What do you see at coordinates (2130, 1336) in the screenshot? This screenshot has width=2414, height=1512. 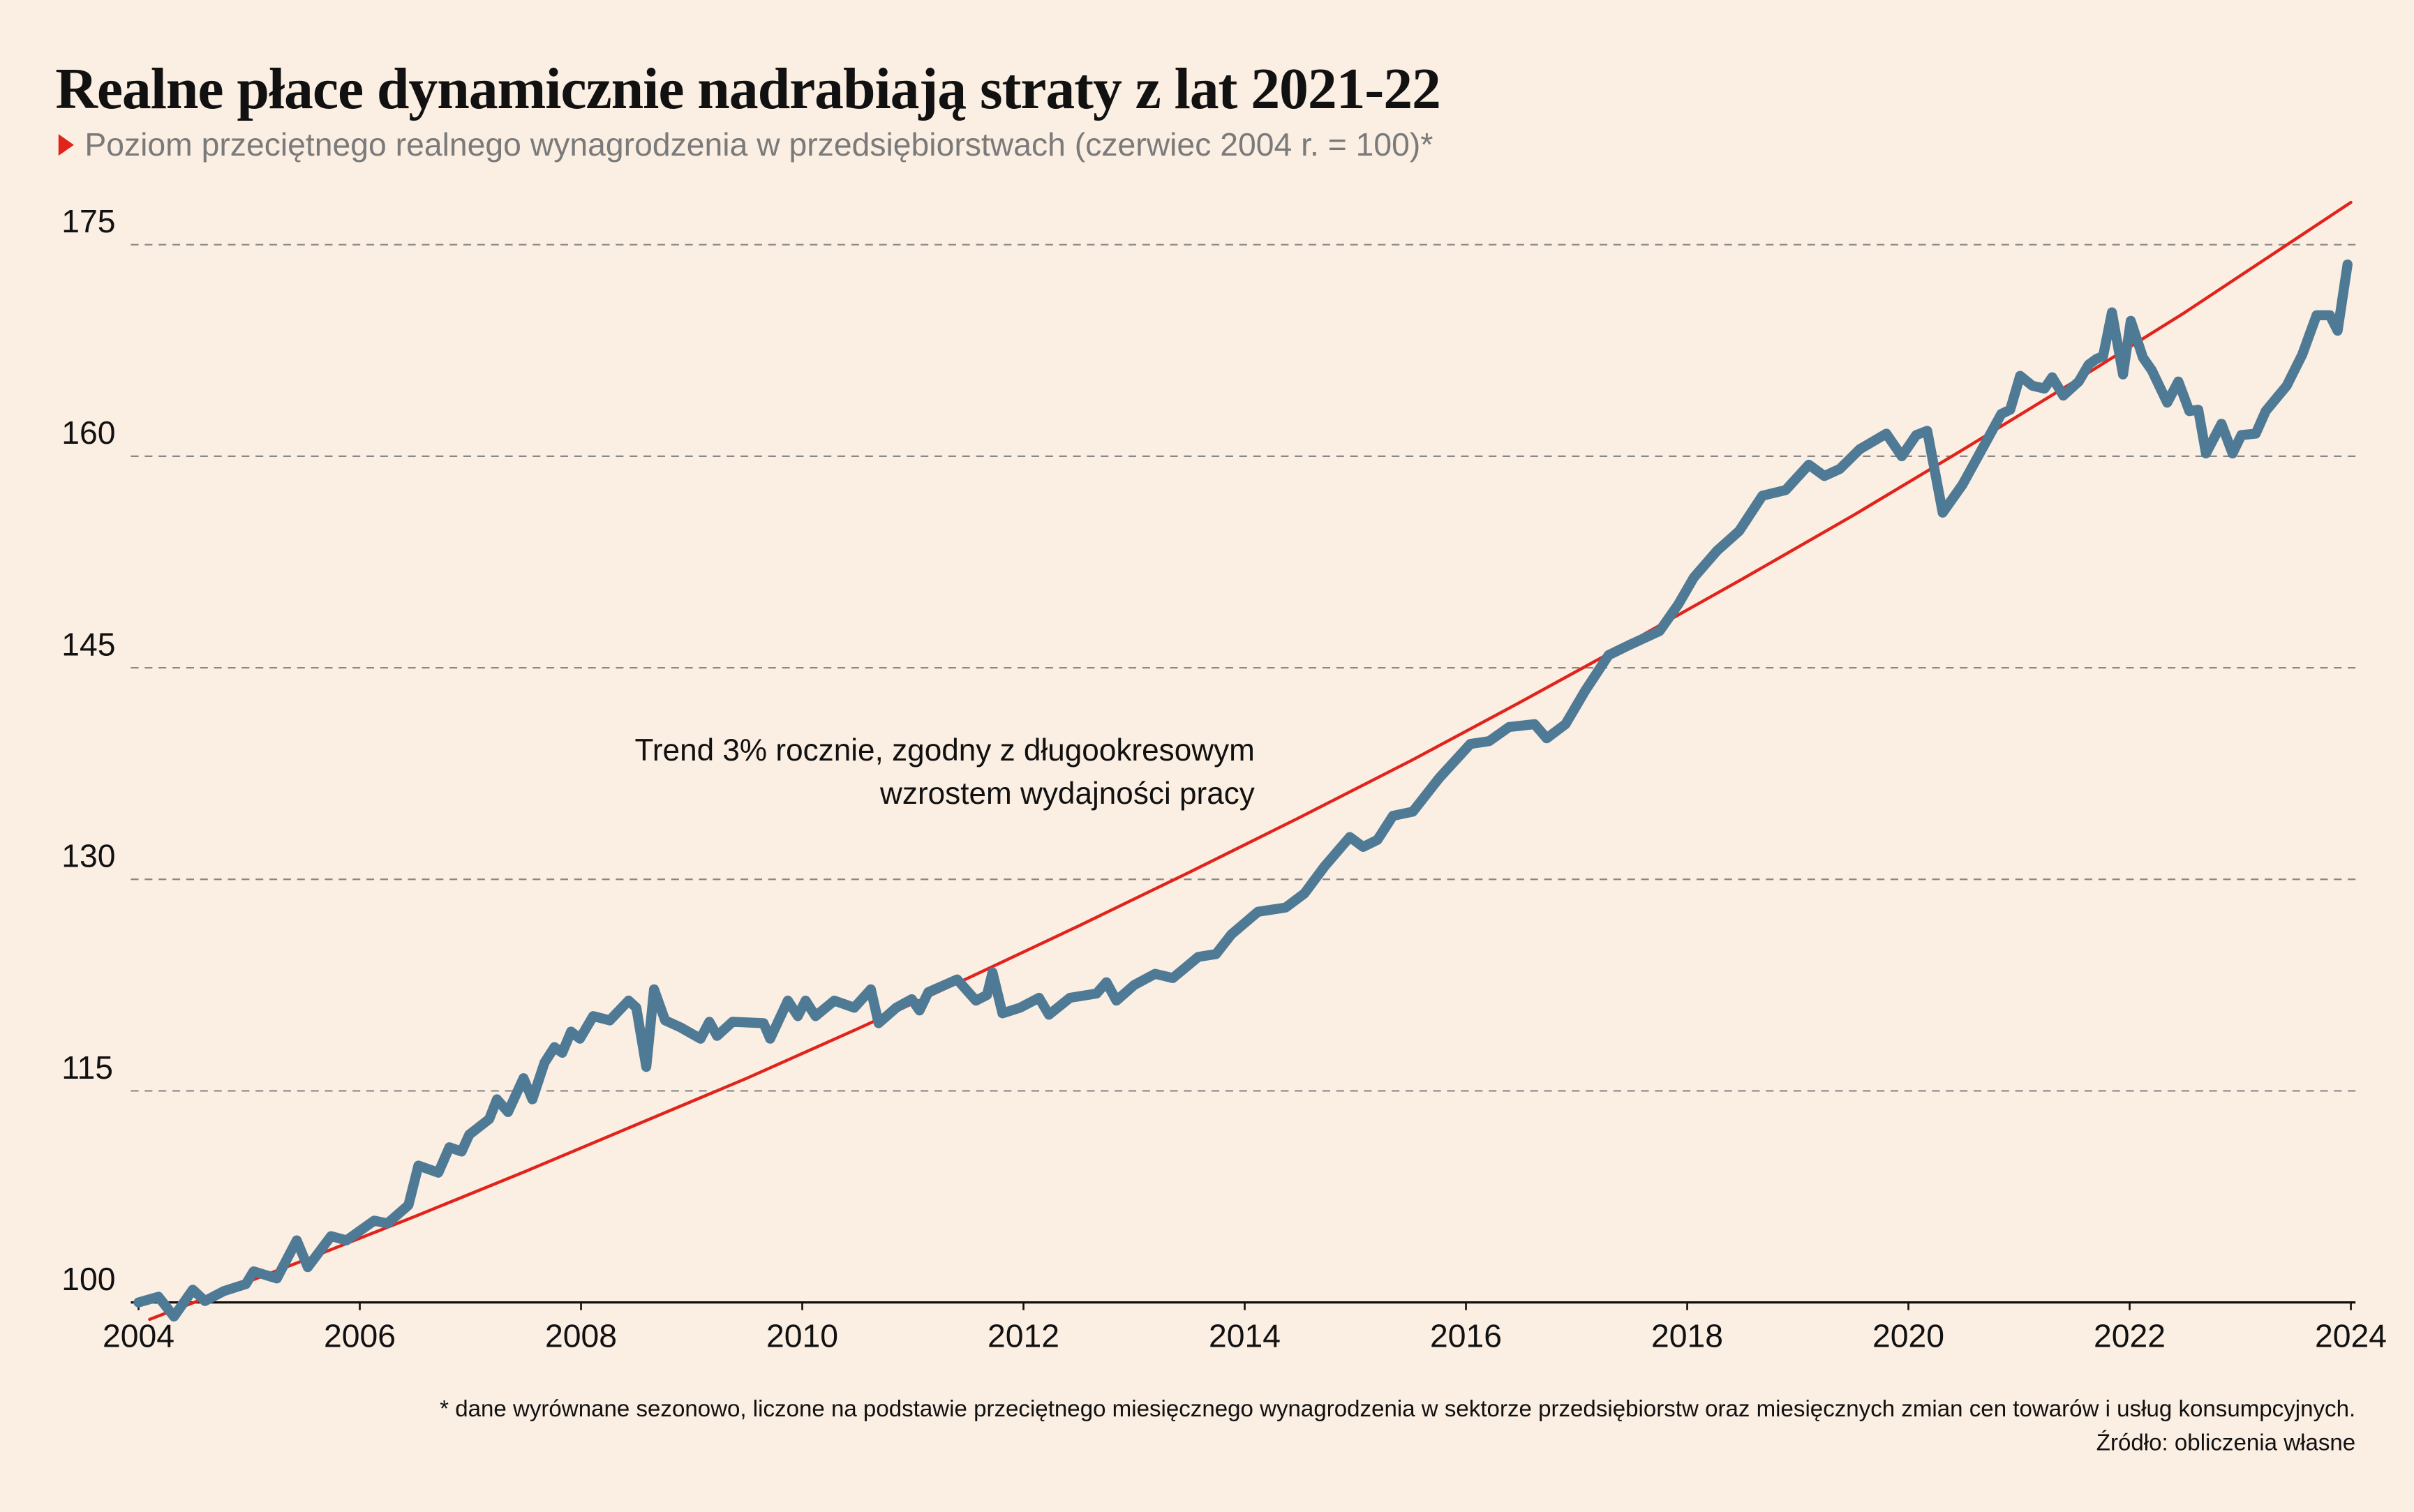 I see `x-tick-label: 2022` at bounding box center [2130, 1336].